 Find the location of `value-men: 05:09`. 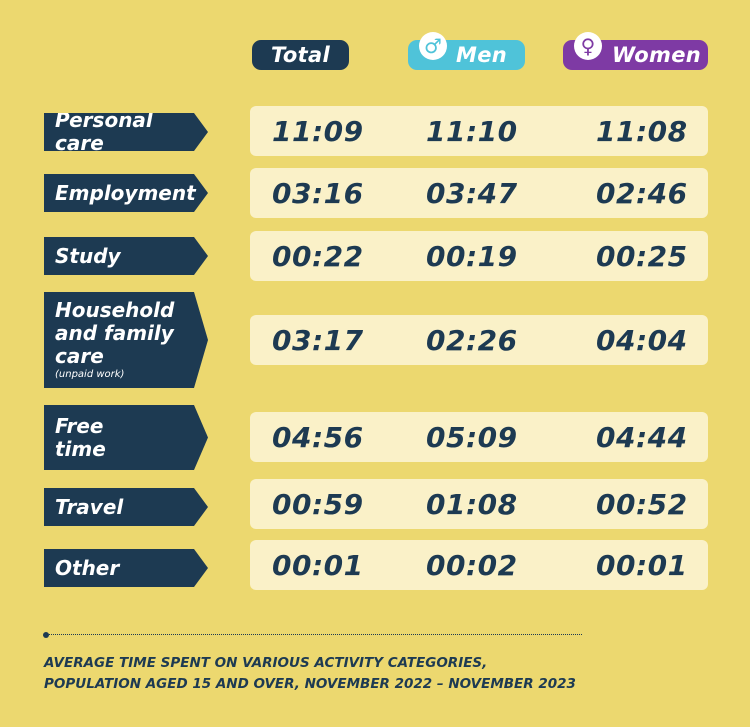

value-men: 05:09 is located at coordinates (472, 437).